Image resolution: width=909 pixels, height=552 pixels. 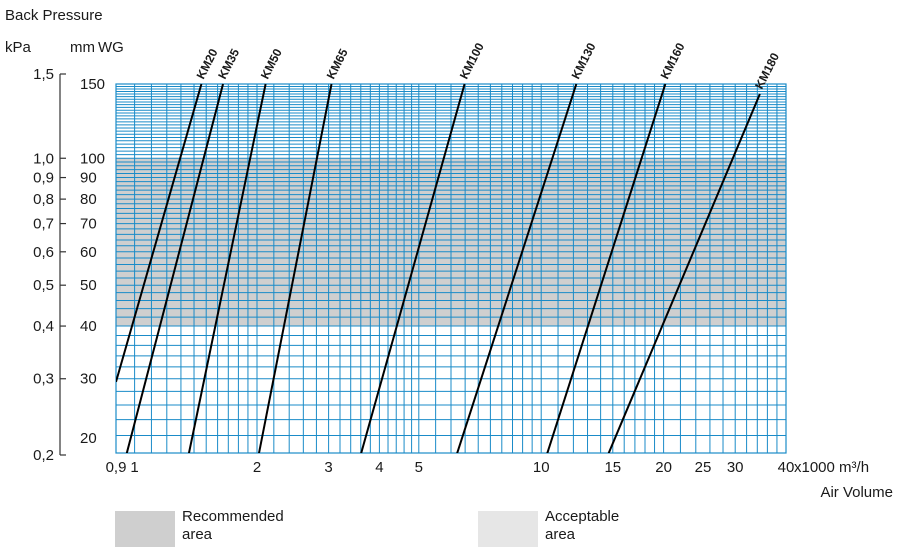 What do you see at coordinates (145, 529) in the screenshot?
I see `legend-recommended-swatch` at bounding box center [145, 529].